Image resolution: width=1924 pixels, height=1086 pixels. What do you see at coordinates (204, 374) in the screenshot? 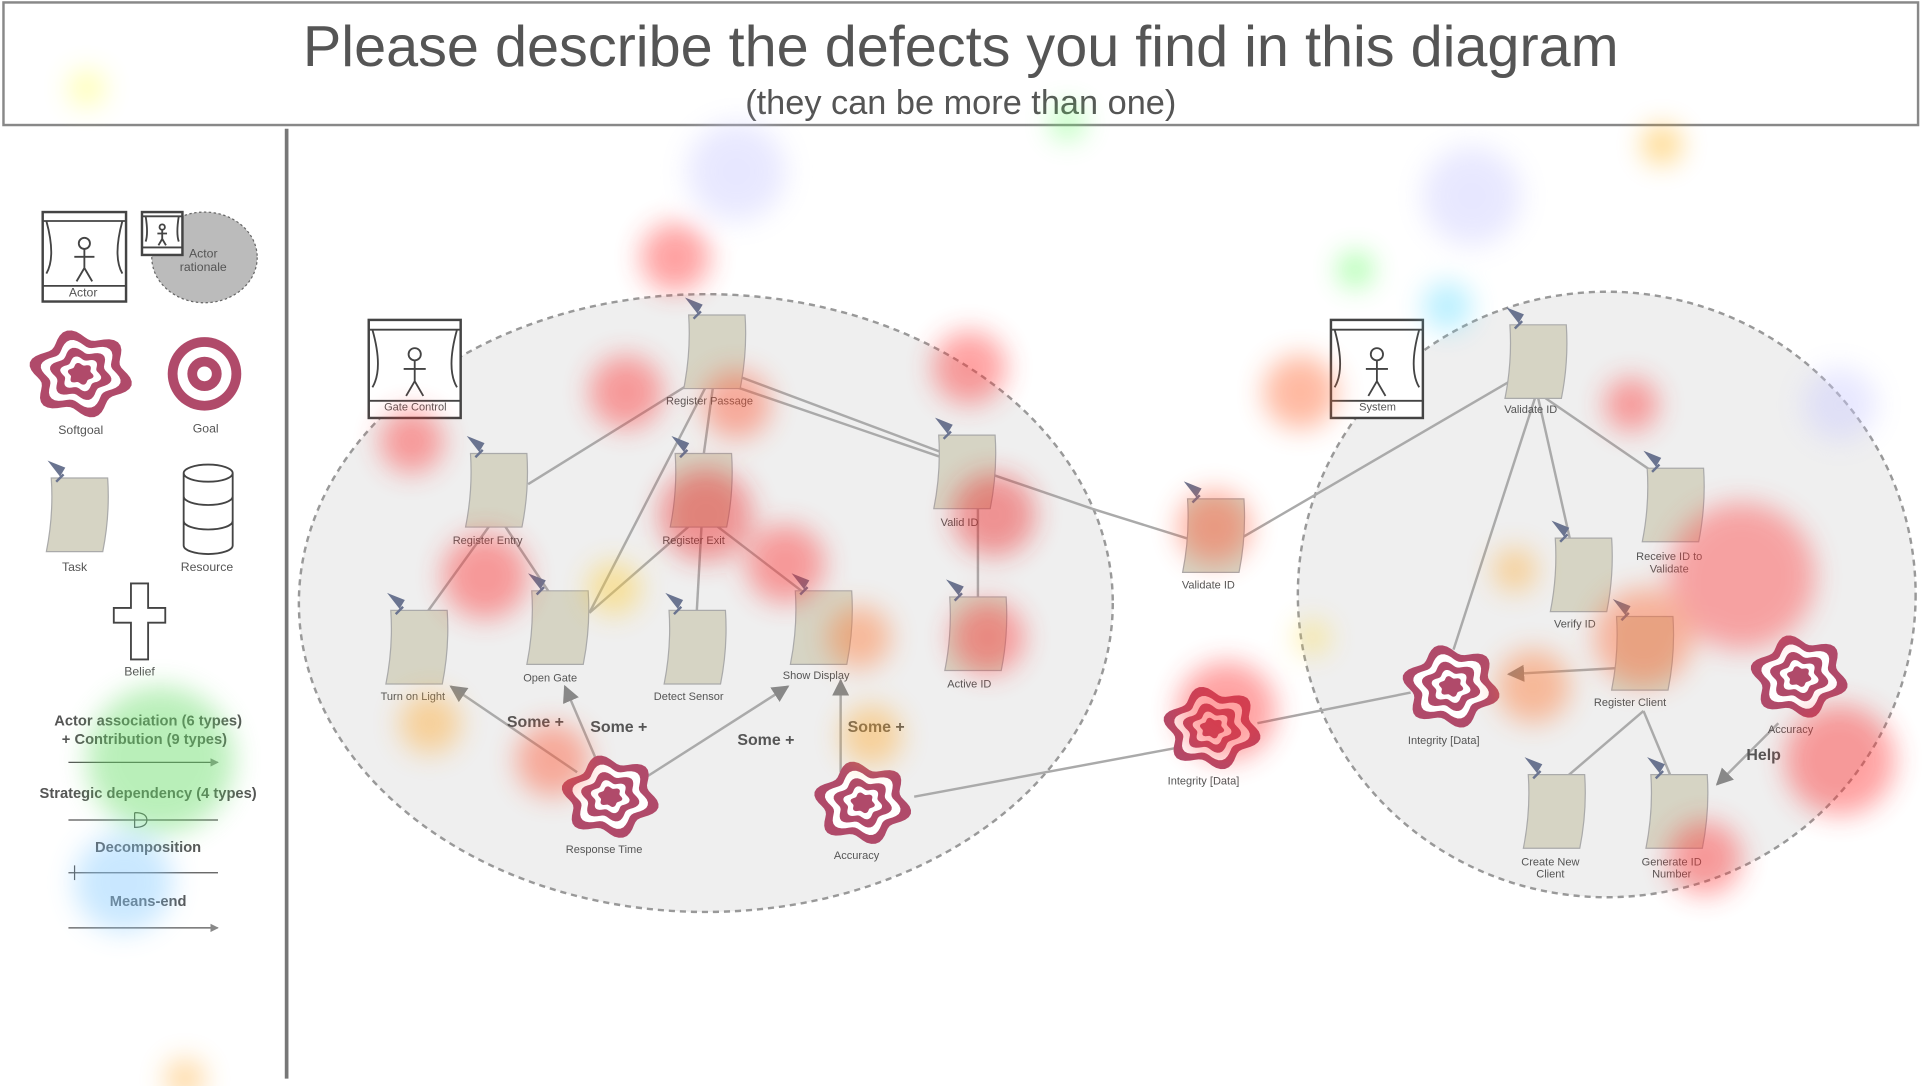
I see `goal-shape` at bounding box center [204, 374].